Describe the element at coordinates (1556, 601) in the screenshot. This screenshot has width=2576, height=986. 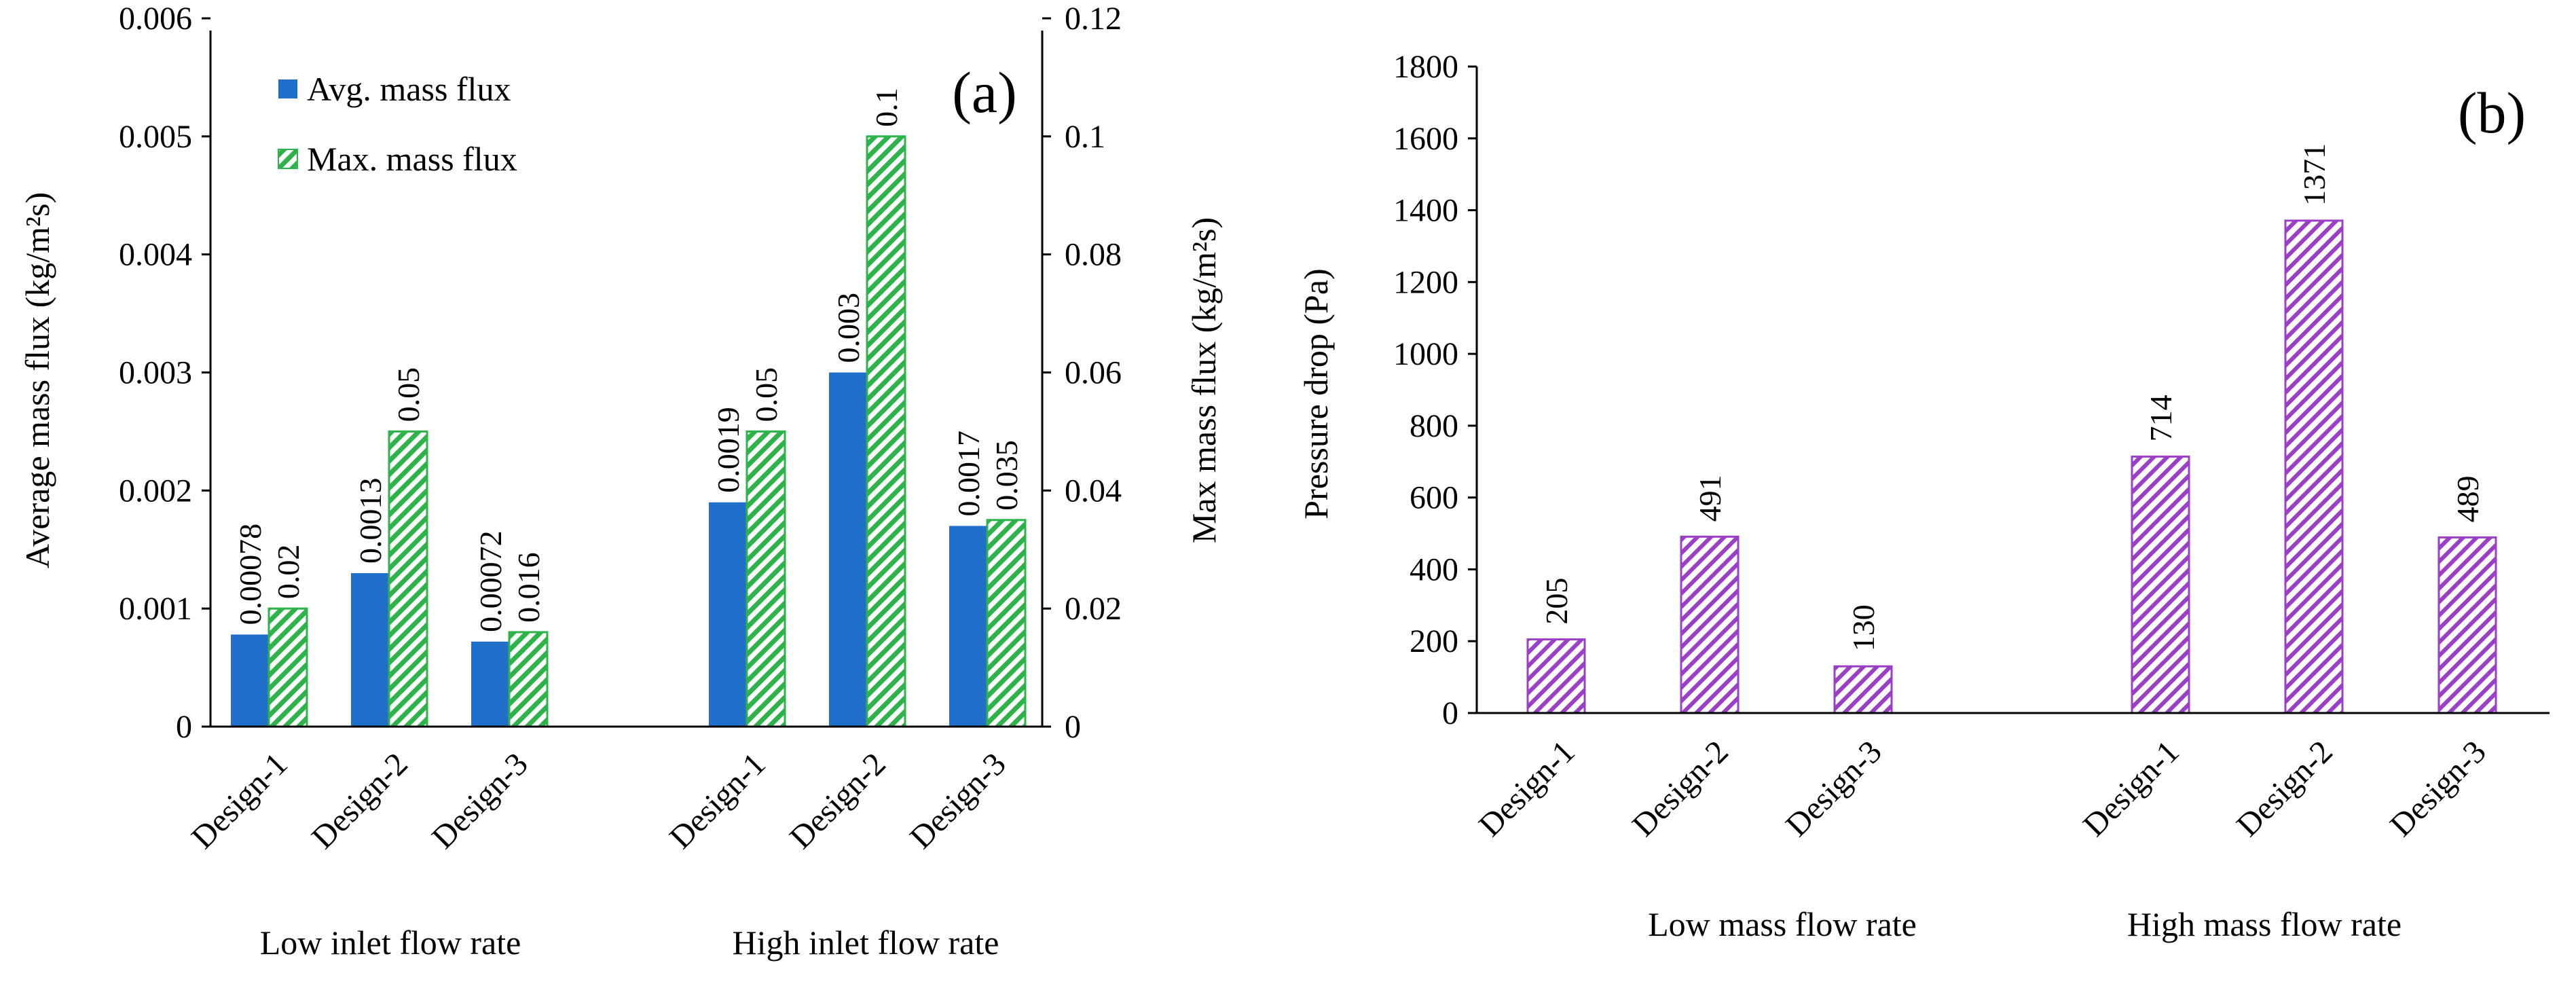
I see `pressure-drop-label: 205` at that location.